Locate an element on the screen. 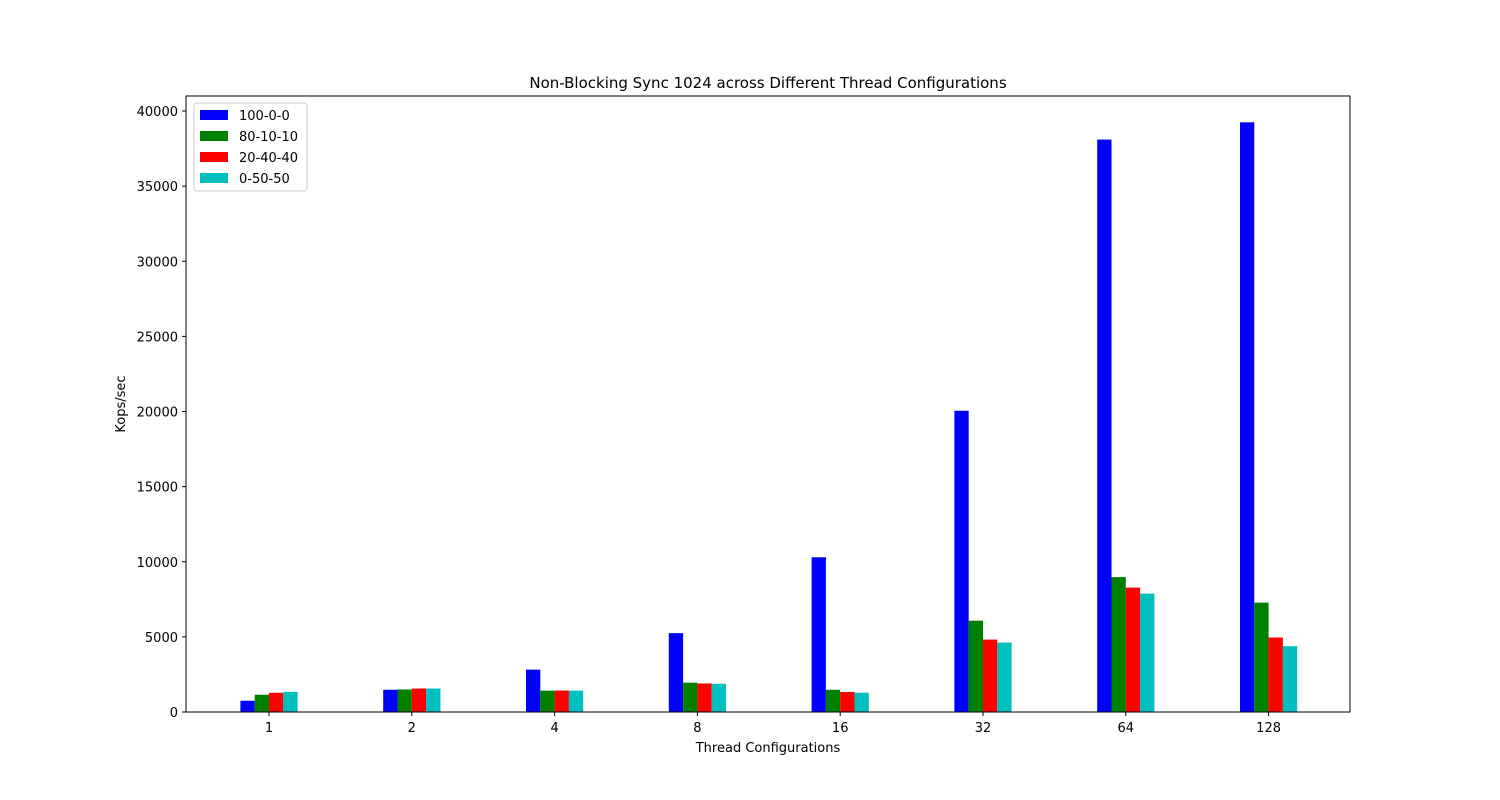 This screenshot has width=1500, height=800. y-tick-label: 25000 is located at coordinates (157, 337).